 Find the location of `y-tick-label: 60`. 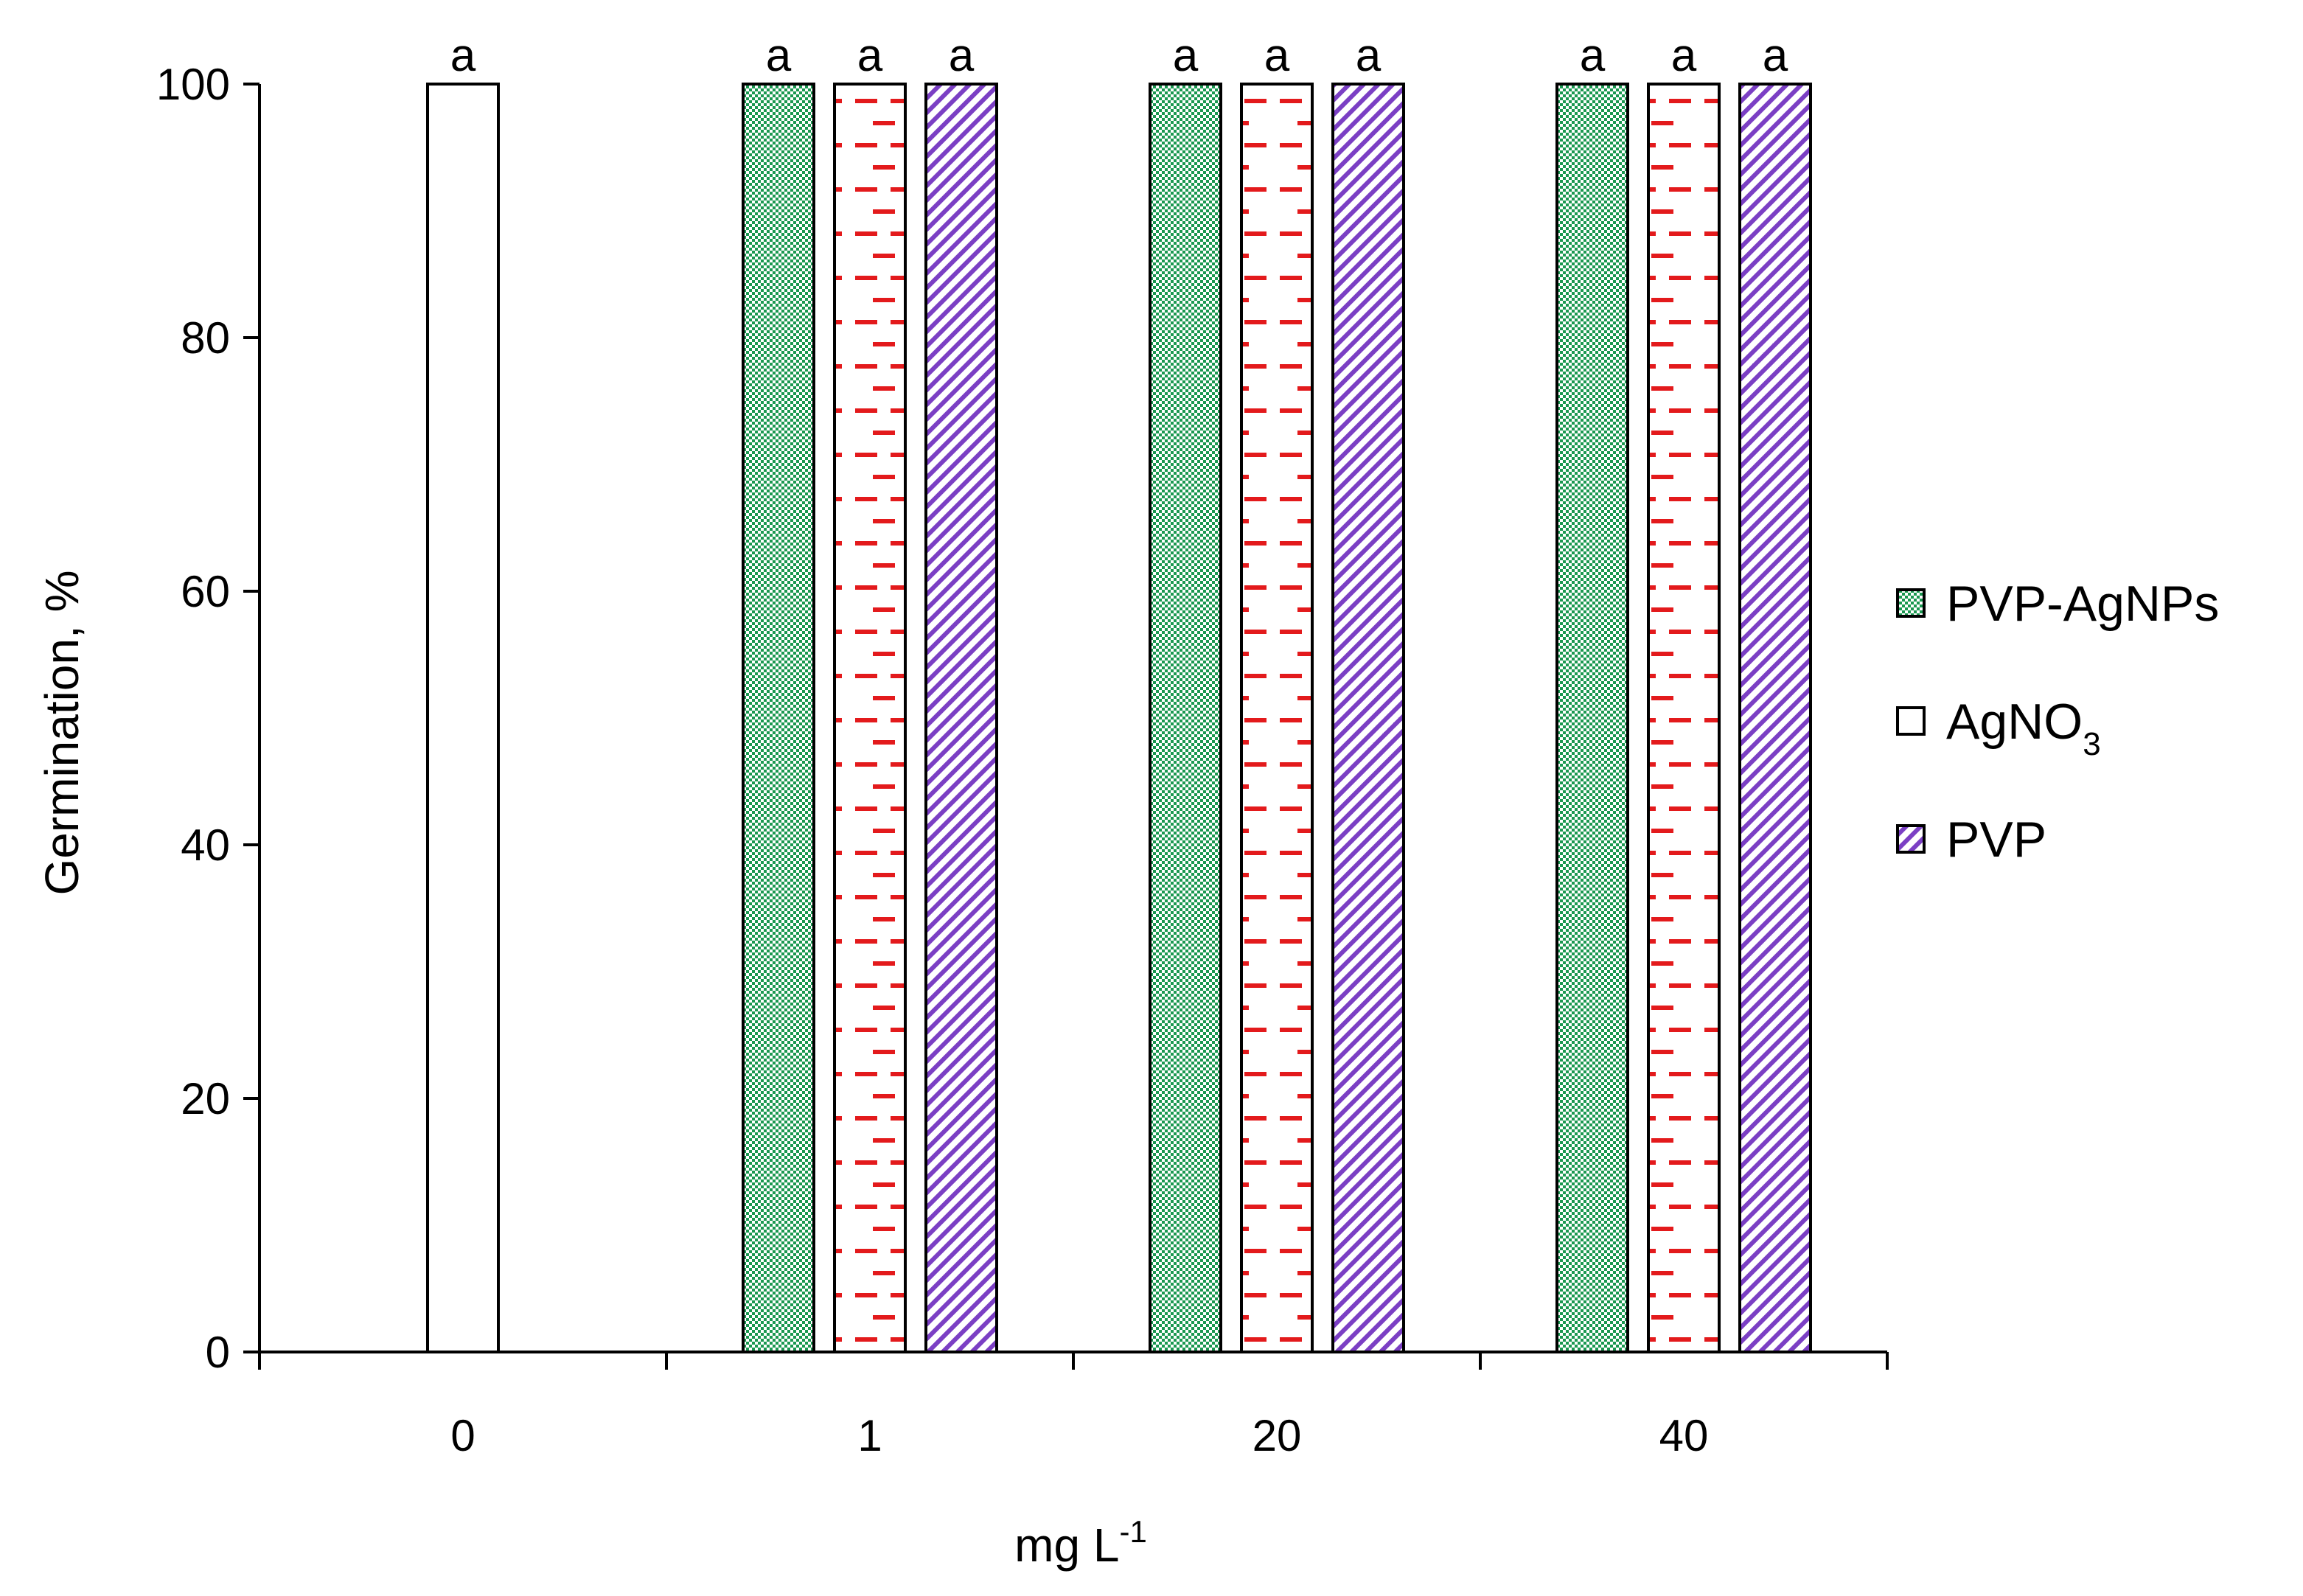

y-tick-label: 60 is located at coordinates (206, 592).